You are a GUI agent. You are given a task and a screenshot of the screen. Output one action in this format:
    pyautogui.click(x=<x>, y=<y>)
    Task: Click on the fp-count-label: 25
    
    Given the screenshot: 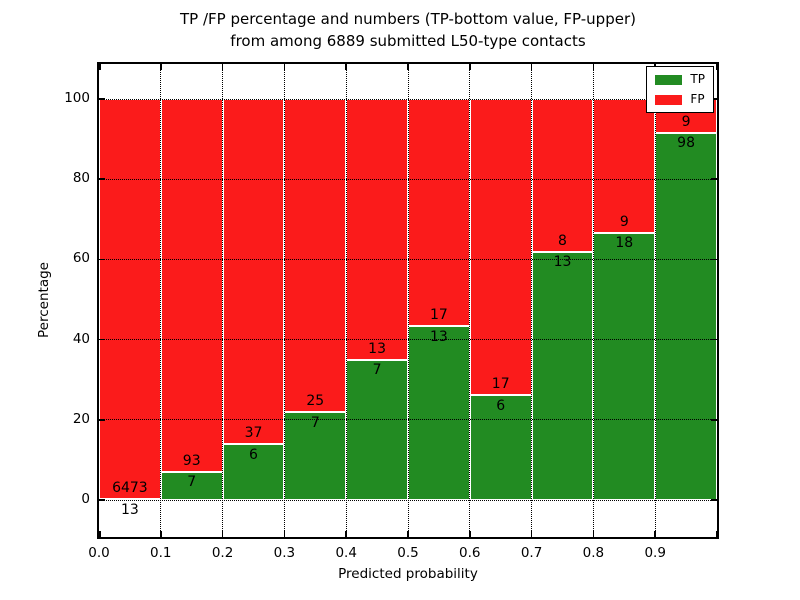 What is the action you would take?
    pyautogui.click(x=315, y=401)
    